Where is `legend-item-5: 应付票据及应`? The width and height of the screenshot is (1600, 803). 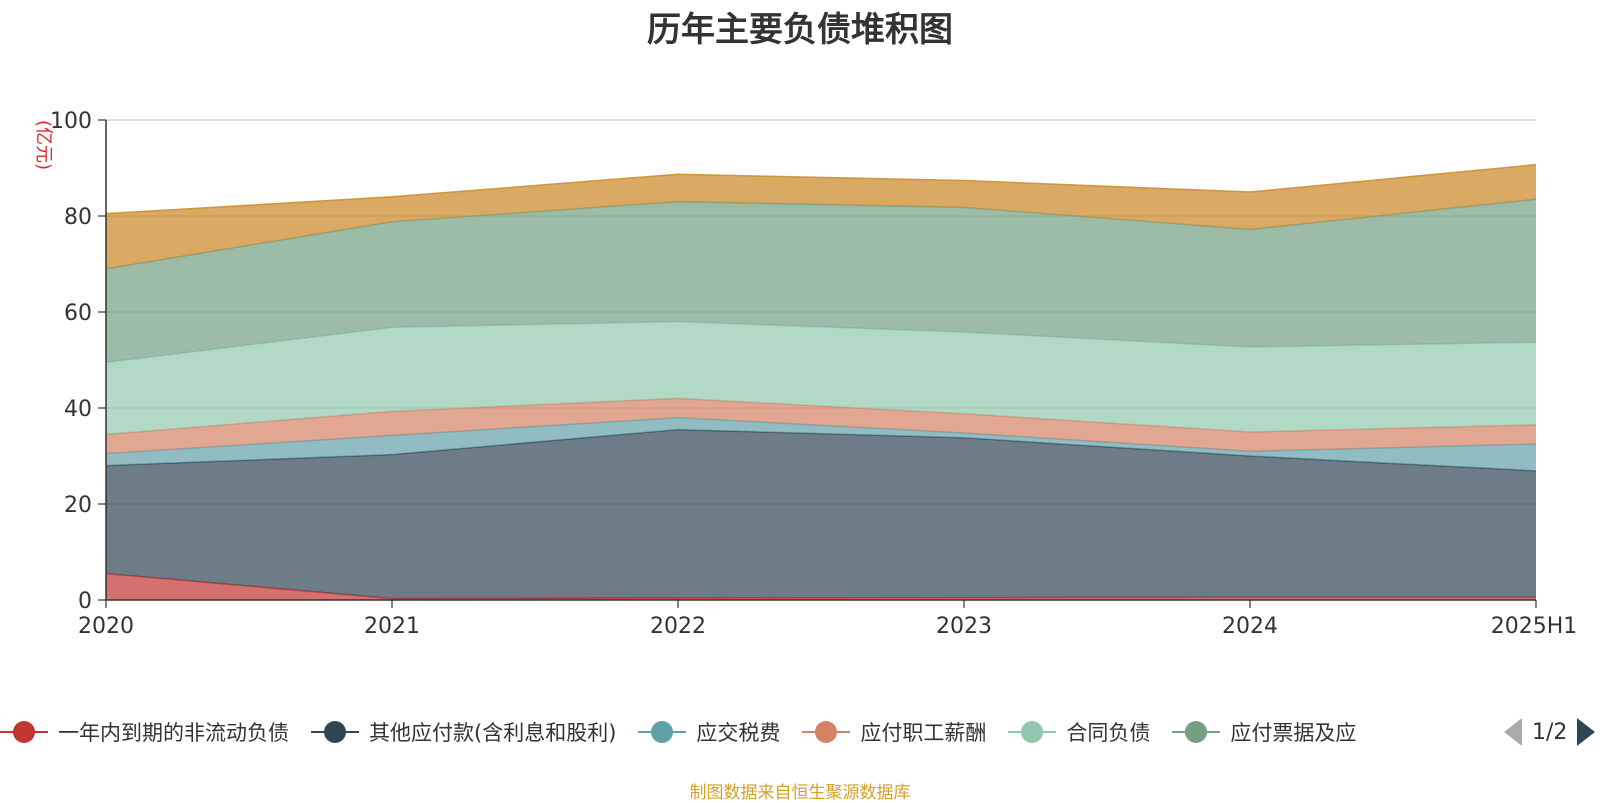
legend-item-5: 应付票据及应 is located at coordinates (1264, 732).